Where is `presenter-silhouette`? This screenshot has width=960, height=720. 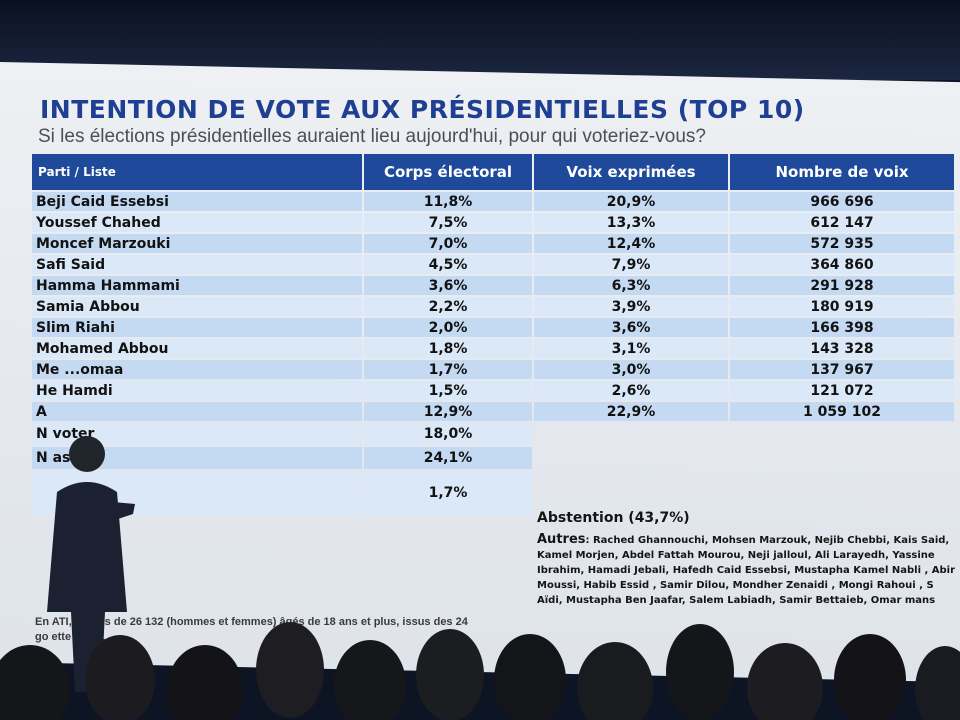
presenter-silhouette is located at coordinates (91, 564).